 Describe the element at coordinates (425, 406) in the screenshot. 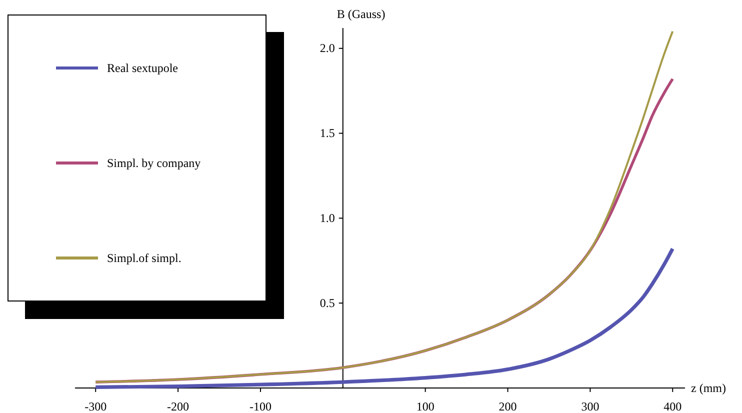

I see `x-tick-label: 100` at that location.